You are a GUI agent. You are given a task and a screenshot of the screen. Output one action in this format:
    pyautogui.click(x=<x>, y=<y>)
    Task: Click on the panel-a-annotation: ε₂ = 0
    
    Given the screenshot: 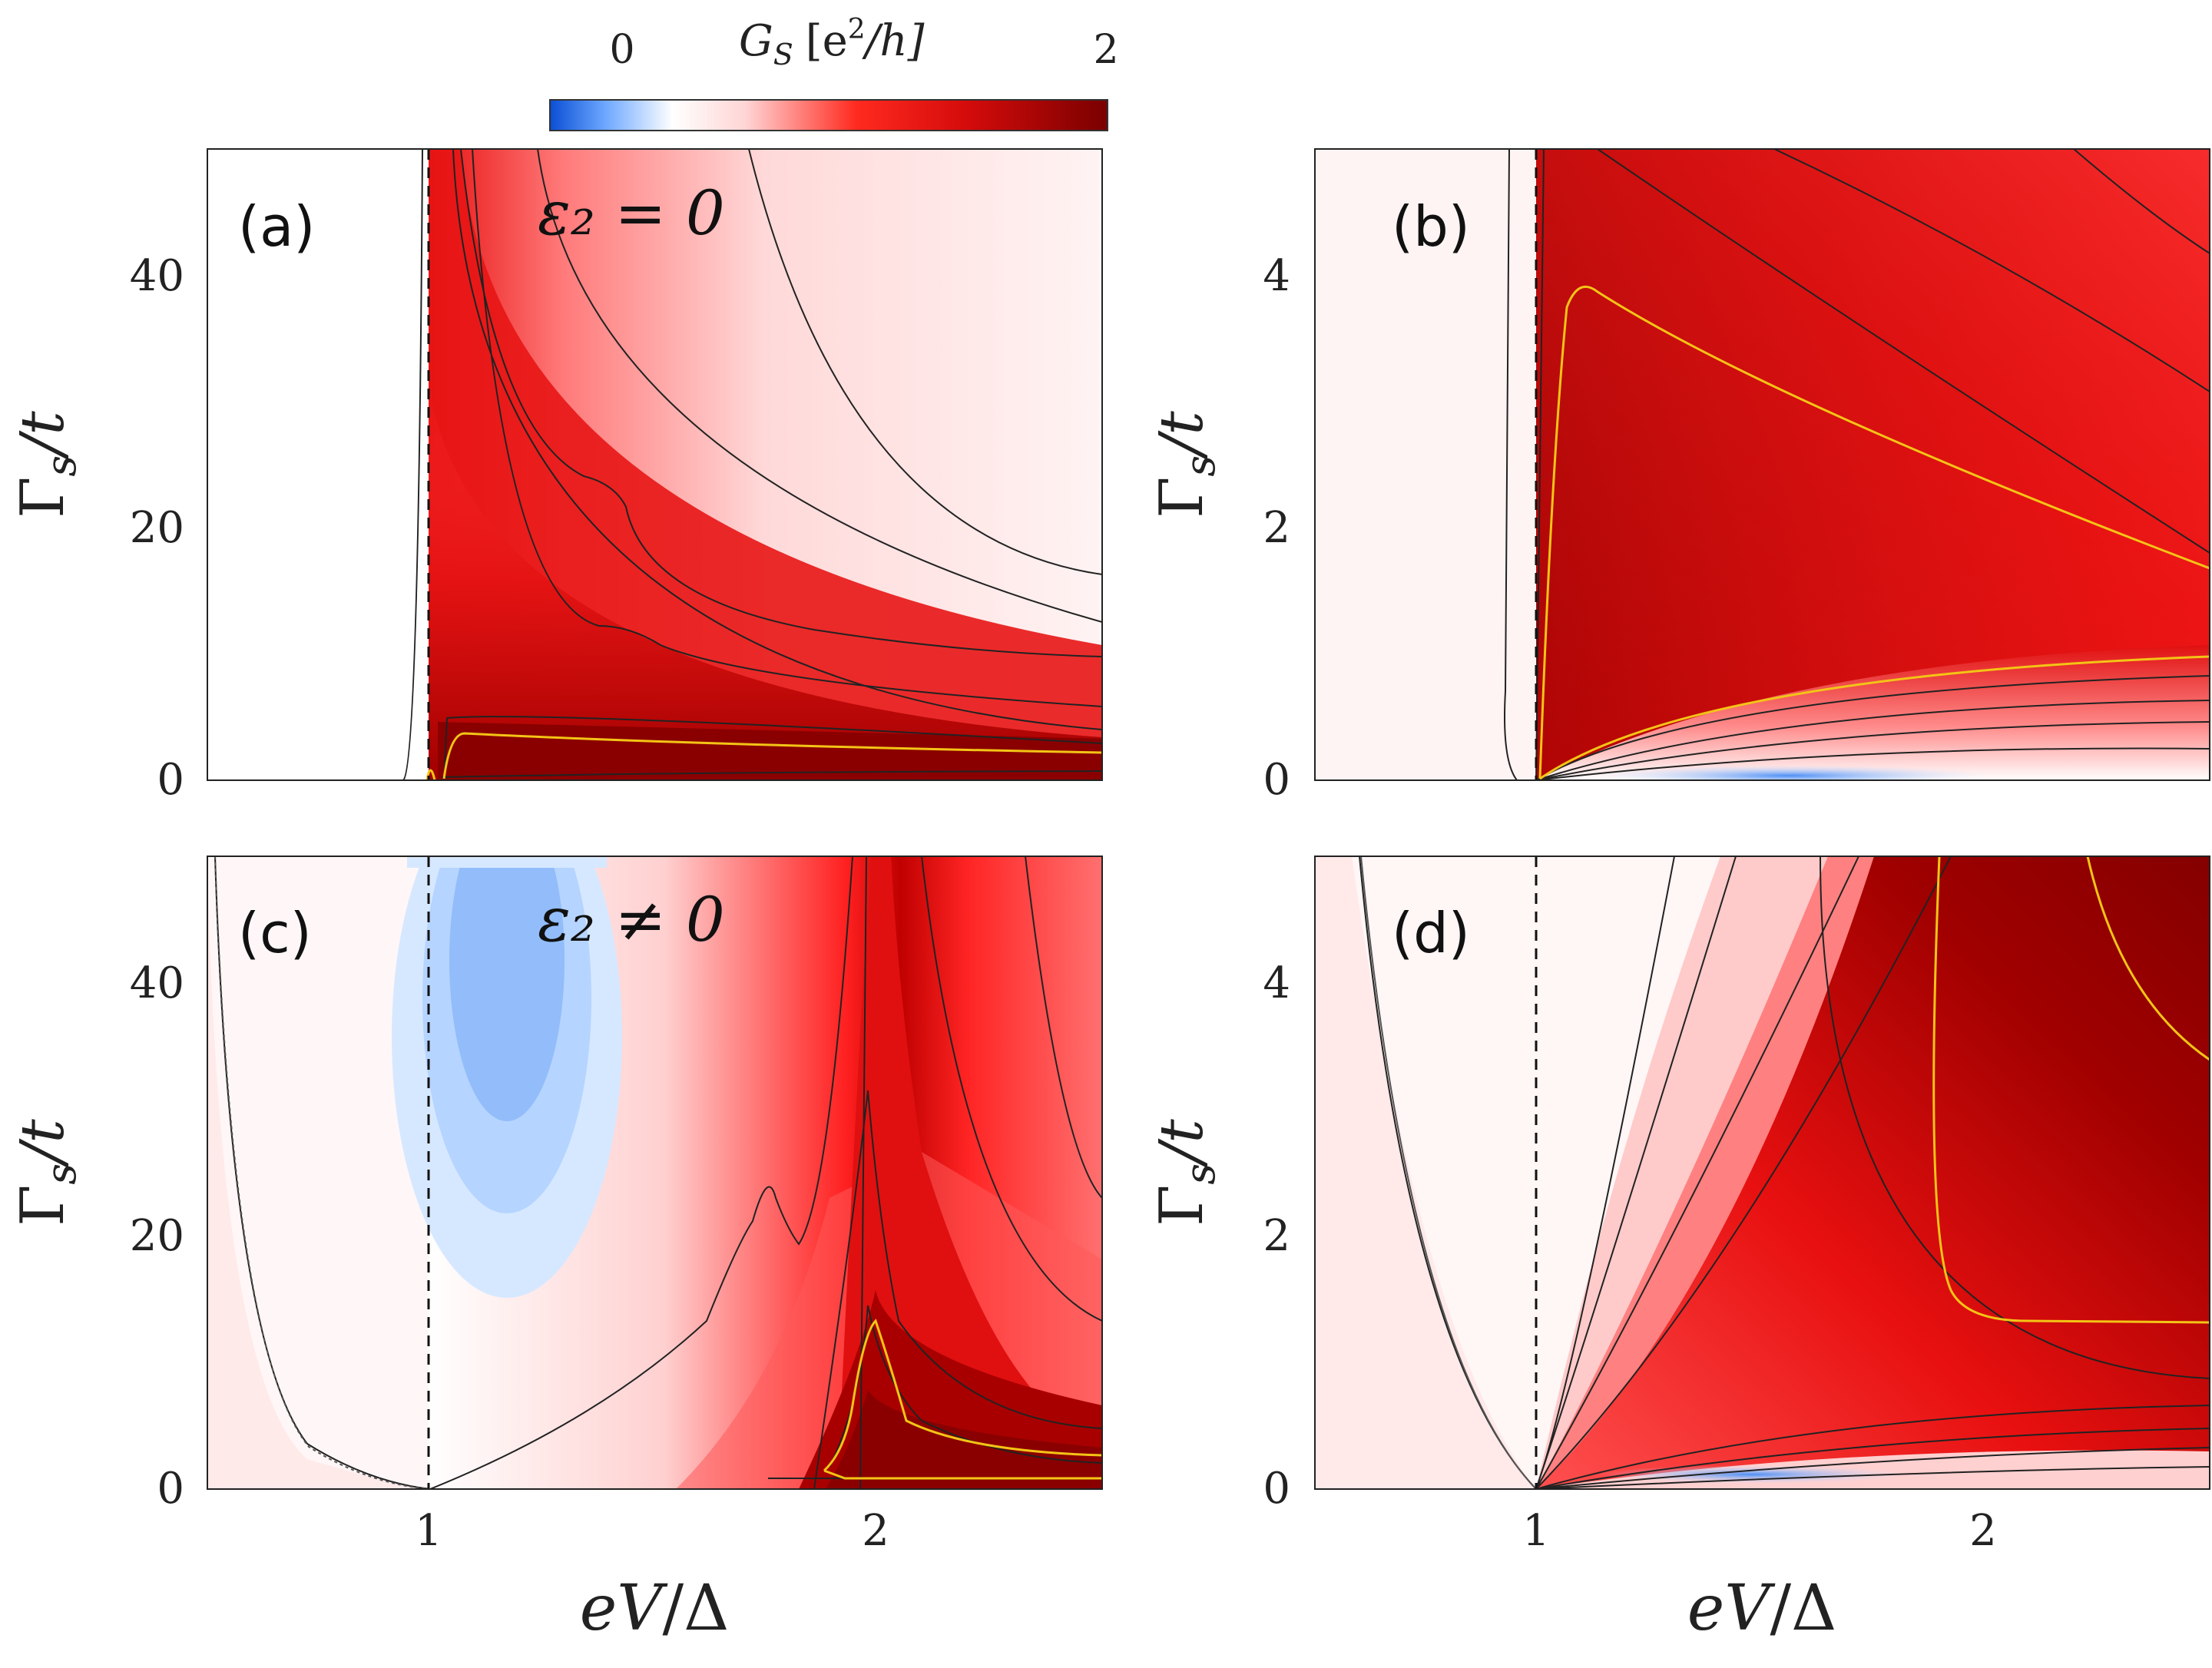 What is the action you would take?
    pyautogui.click(x=631, y=213)
    